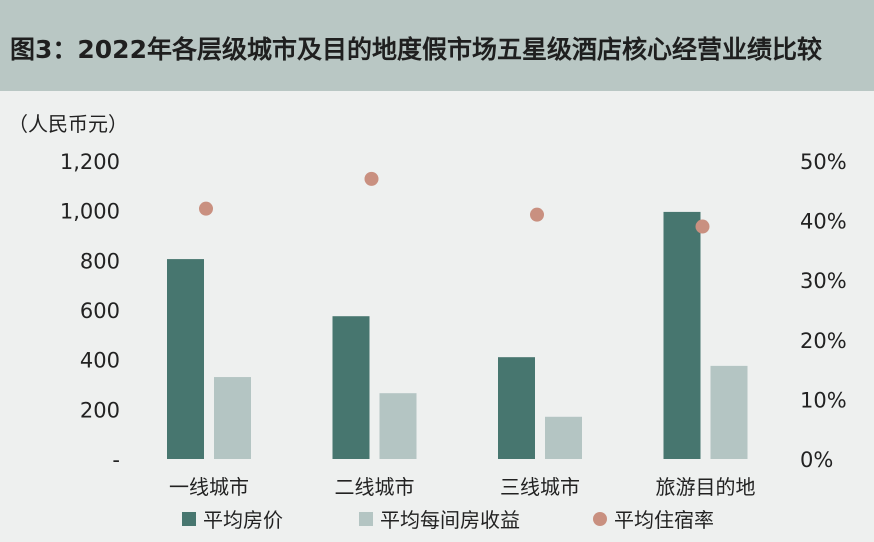  What do you see at coordinates (100, 261) in the screenshot?
I see `y-left-tick-label: 800` at bounding box center [100, 261].